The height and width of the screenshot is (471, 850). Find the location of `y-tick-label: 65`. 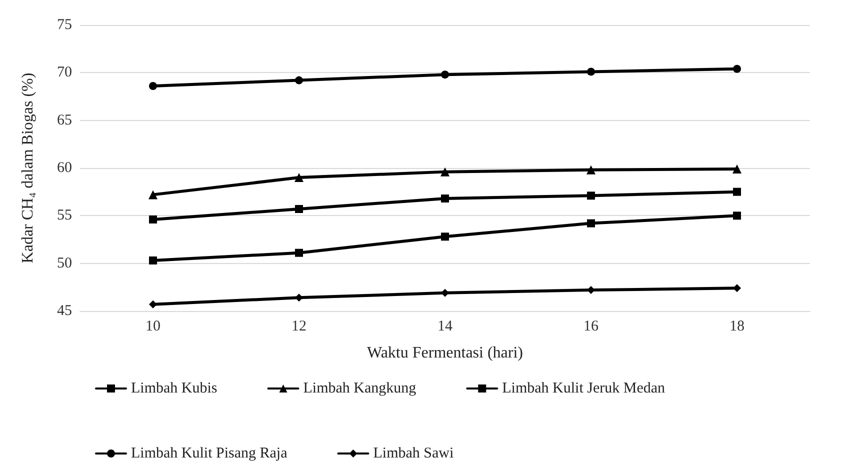

y-tick-label: 65 is located at coordinates (64, 120).